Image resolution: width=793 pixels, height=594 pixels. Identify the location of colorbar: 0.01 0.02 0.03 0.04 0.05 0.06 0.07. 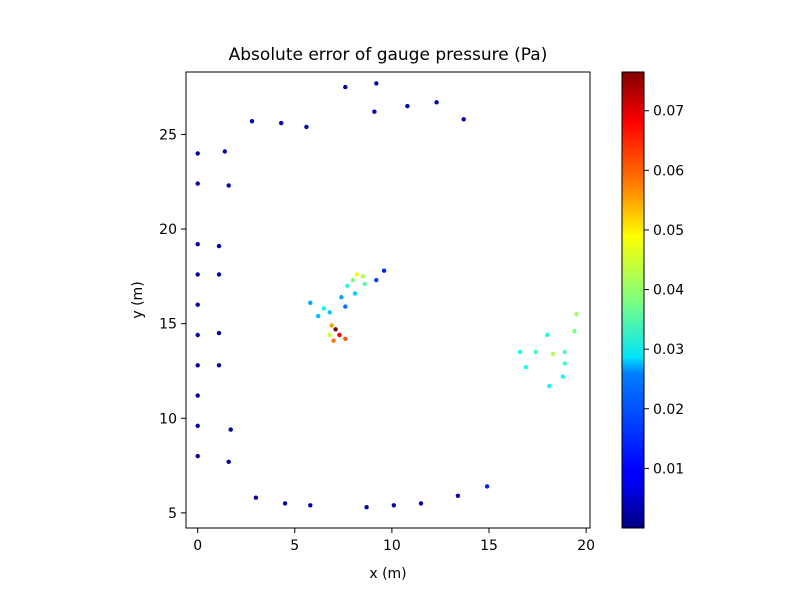
(652, 300).